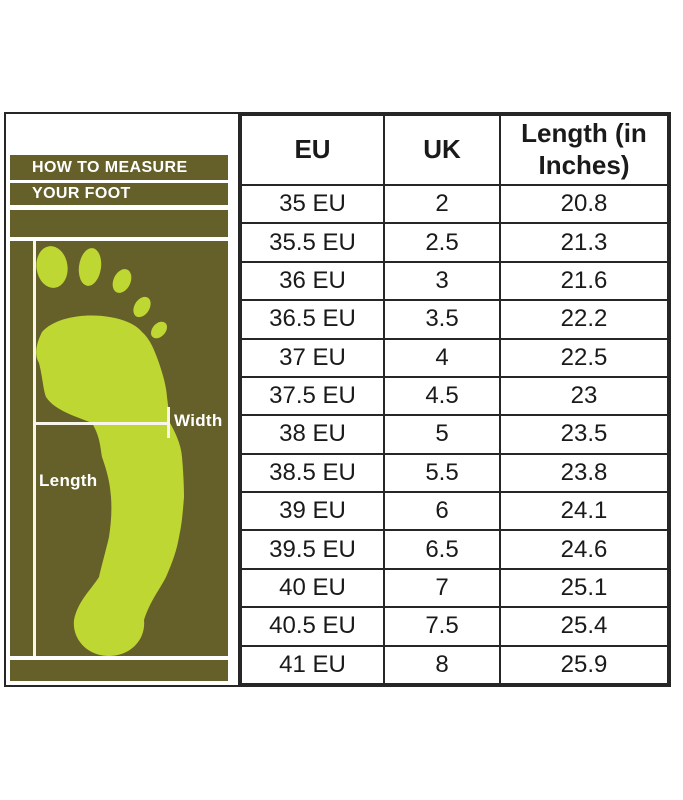 This screenshot has width=683, height=800. What do you see at coordinates (312, 357) in the screenshot?
I see `eu-size-cell: 37 EU` at bounding box center [312, 357].